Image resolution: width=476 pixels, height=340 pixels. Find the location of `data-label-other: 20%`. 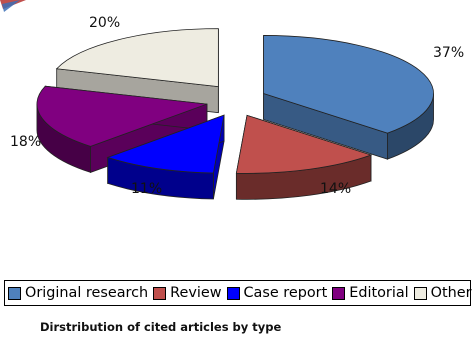

data-label-other: 20% is located at coordinates (105, 23).